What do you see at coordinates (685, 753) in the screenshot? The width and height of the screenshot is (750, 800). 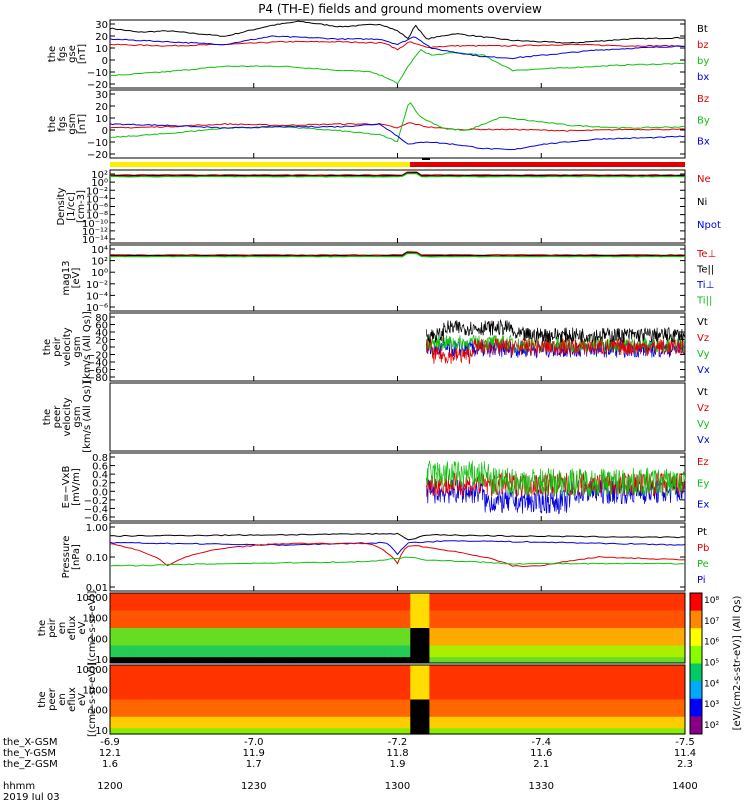 I see `ephemeris-value: 11.4` at bounding box center [685, 753].